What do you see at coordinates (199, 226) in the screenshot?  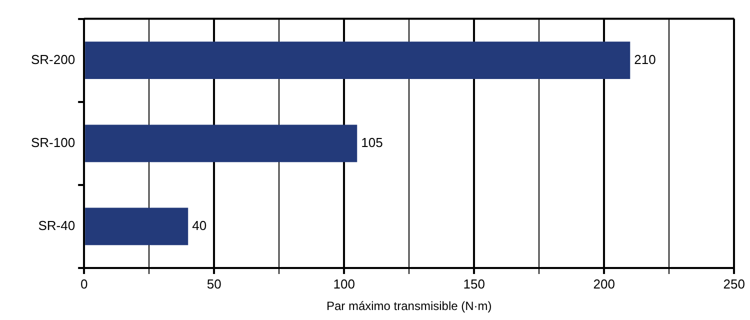 I see `data-label: 40` at bounding box center [199, 226].